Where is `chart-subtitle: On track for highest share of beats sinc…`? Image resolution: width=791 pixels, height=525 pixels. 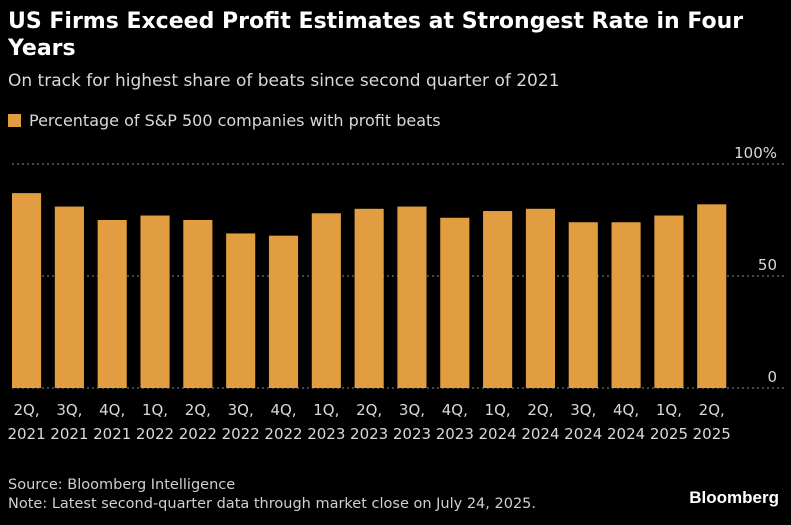 chart-subtitle: On track for highest share of beats sinc… is located at coordinates (284, 81).